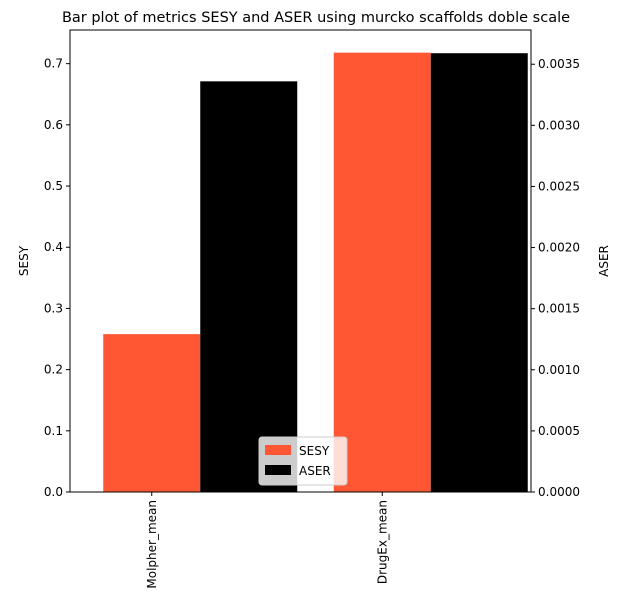  What do you see at coordinates (315, 471) in the screenshot?
I see `legend-label-aser: ASER` at bounding box center [315, 471].